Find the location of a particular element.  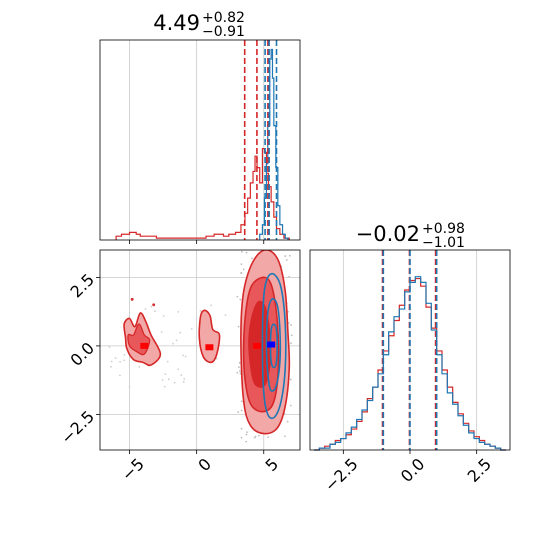

hist-y-quantile-lines is located at coordinates (409, 350).